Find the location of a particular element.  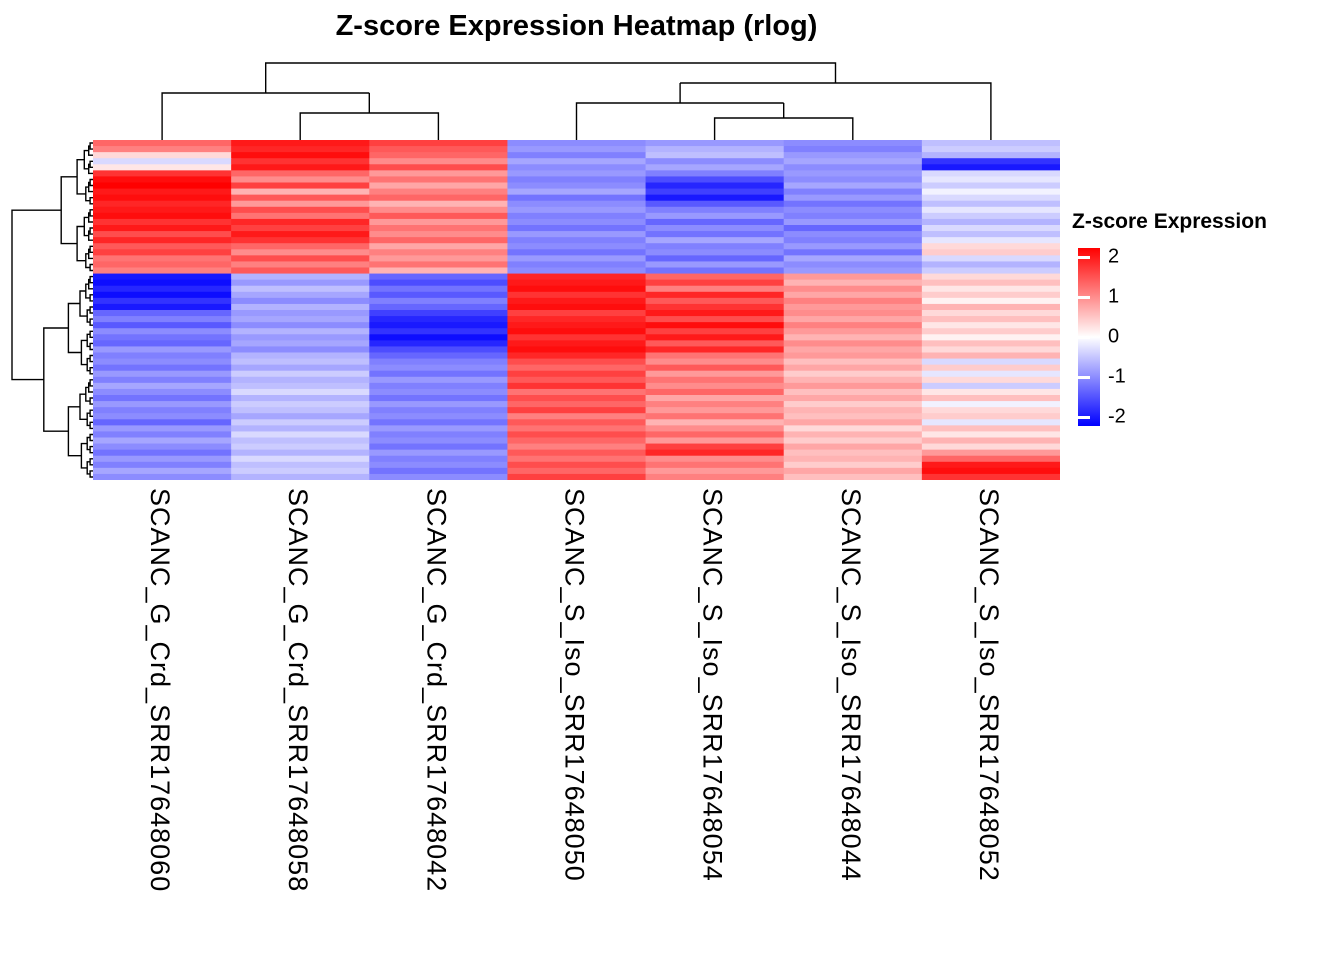

legend-colorbar-wrap: 2 1 0 -1 -2 is located at coordinates (1198, 337).